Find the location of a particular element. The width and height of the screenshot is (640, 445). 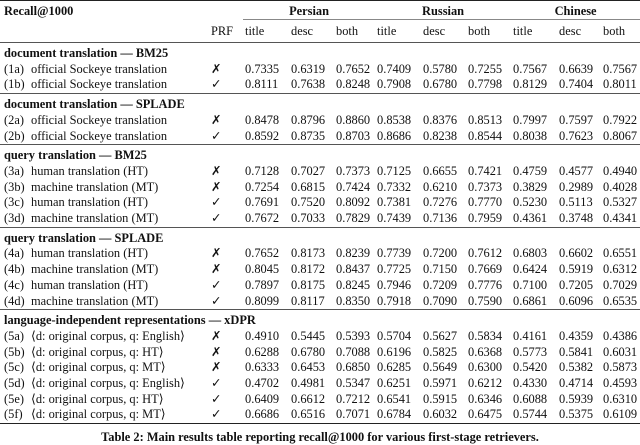

row-id: (4d) is located at coordinates (14, 300).